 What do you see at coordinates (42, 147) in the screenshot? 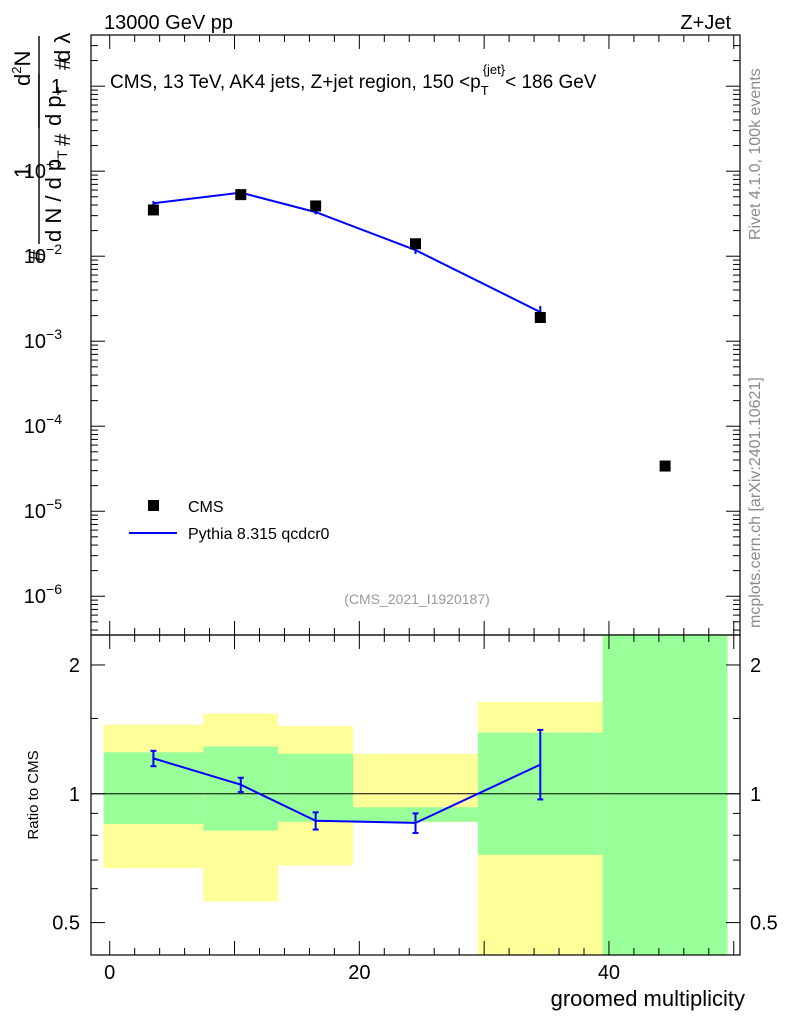
I see `main-y-axis-label: # 1 d N / d pT # d2N d pT # d λ` at bounding box center [42, 147].